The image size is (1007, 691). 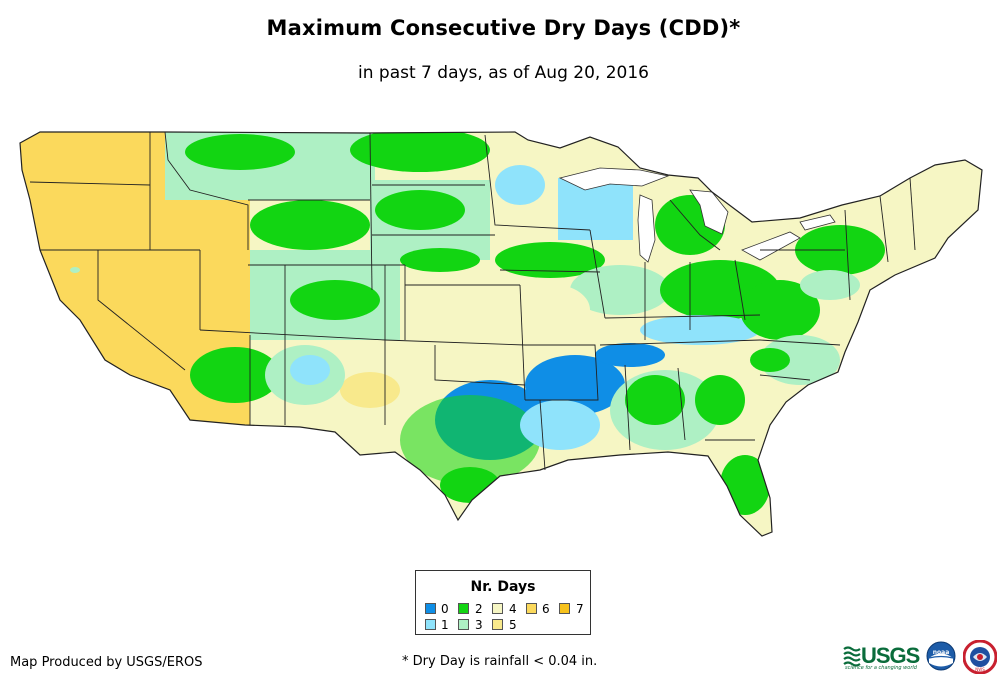 What do you see at coordinates (550, 260) in the screenshot?
I see `region-iowa-2-days` at bounding box center [550, 260].